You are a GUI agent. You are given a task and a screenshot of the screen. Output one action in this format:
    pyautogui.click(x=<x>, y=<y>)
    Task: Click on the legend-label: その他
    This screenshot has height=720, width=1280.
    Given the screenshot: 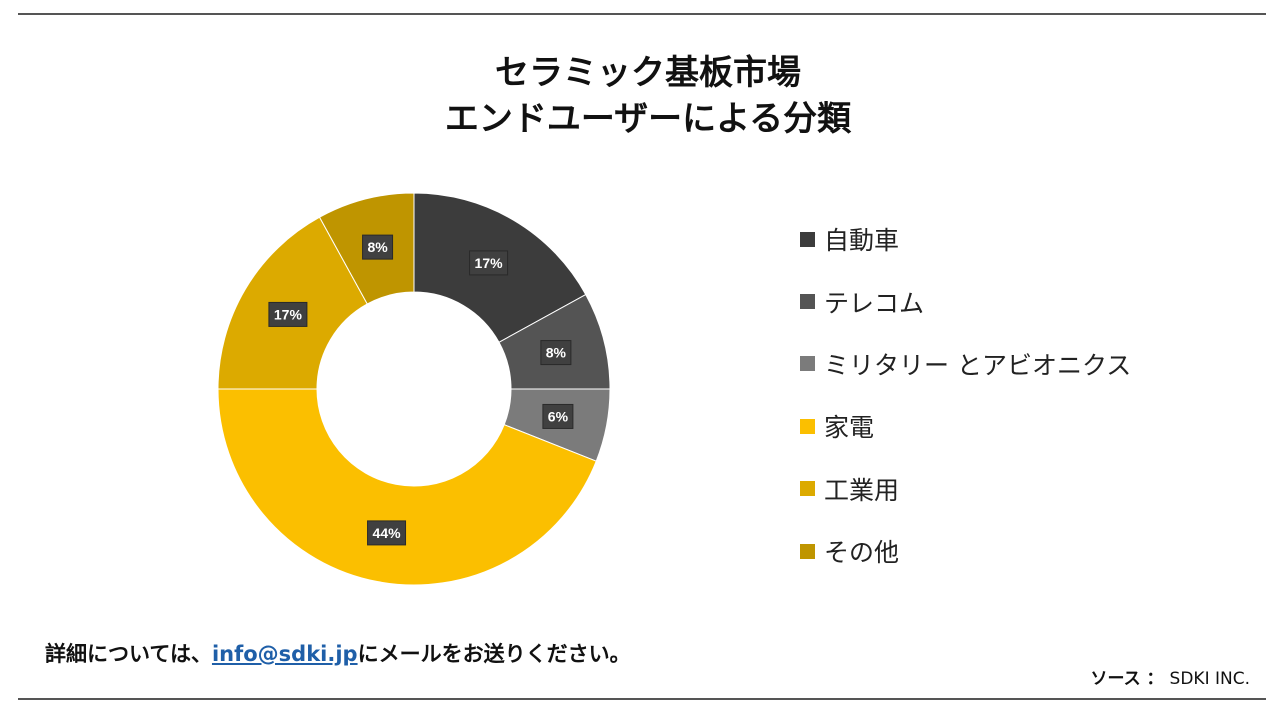 What is the action you would take?
    pyautogui.click(x=862, y=553)
    